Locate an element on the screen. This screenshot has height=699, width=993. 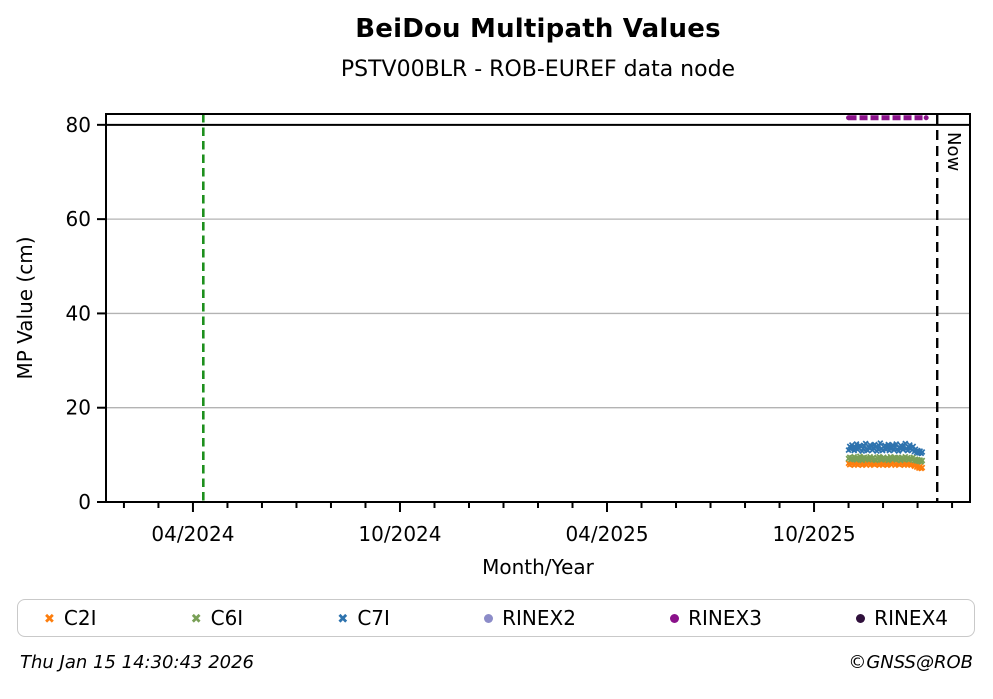
series-C7I is located at coordinates (885, 448).